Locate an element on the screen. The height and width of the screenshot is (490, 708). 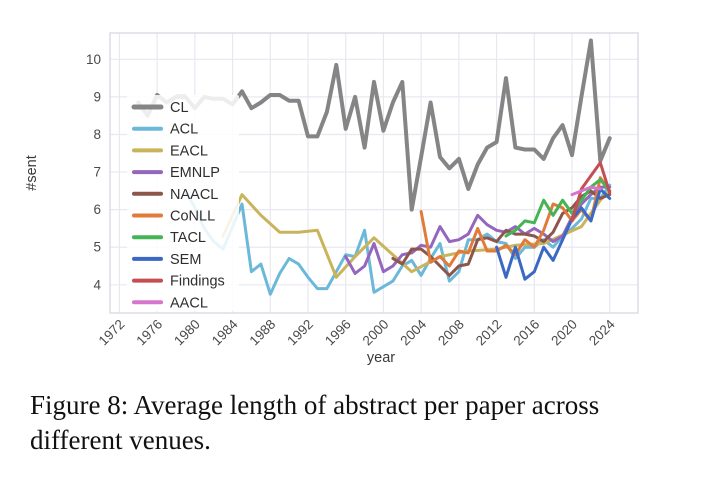
x-tick-label: 2000 is located at coordinates (376, 333).